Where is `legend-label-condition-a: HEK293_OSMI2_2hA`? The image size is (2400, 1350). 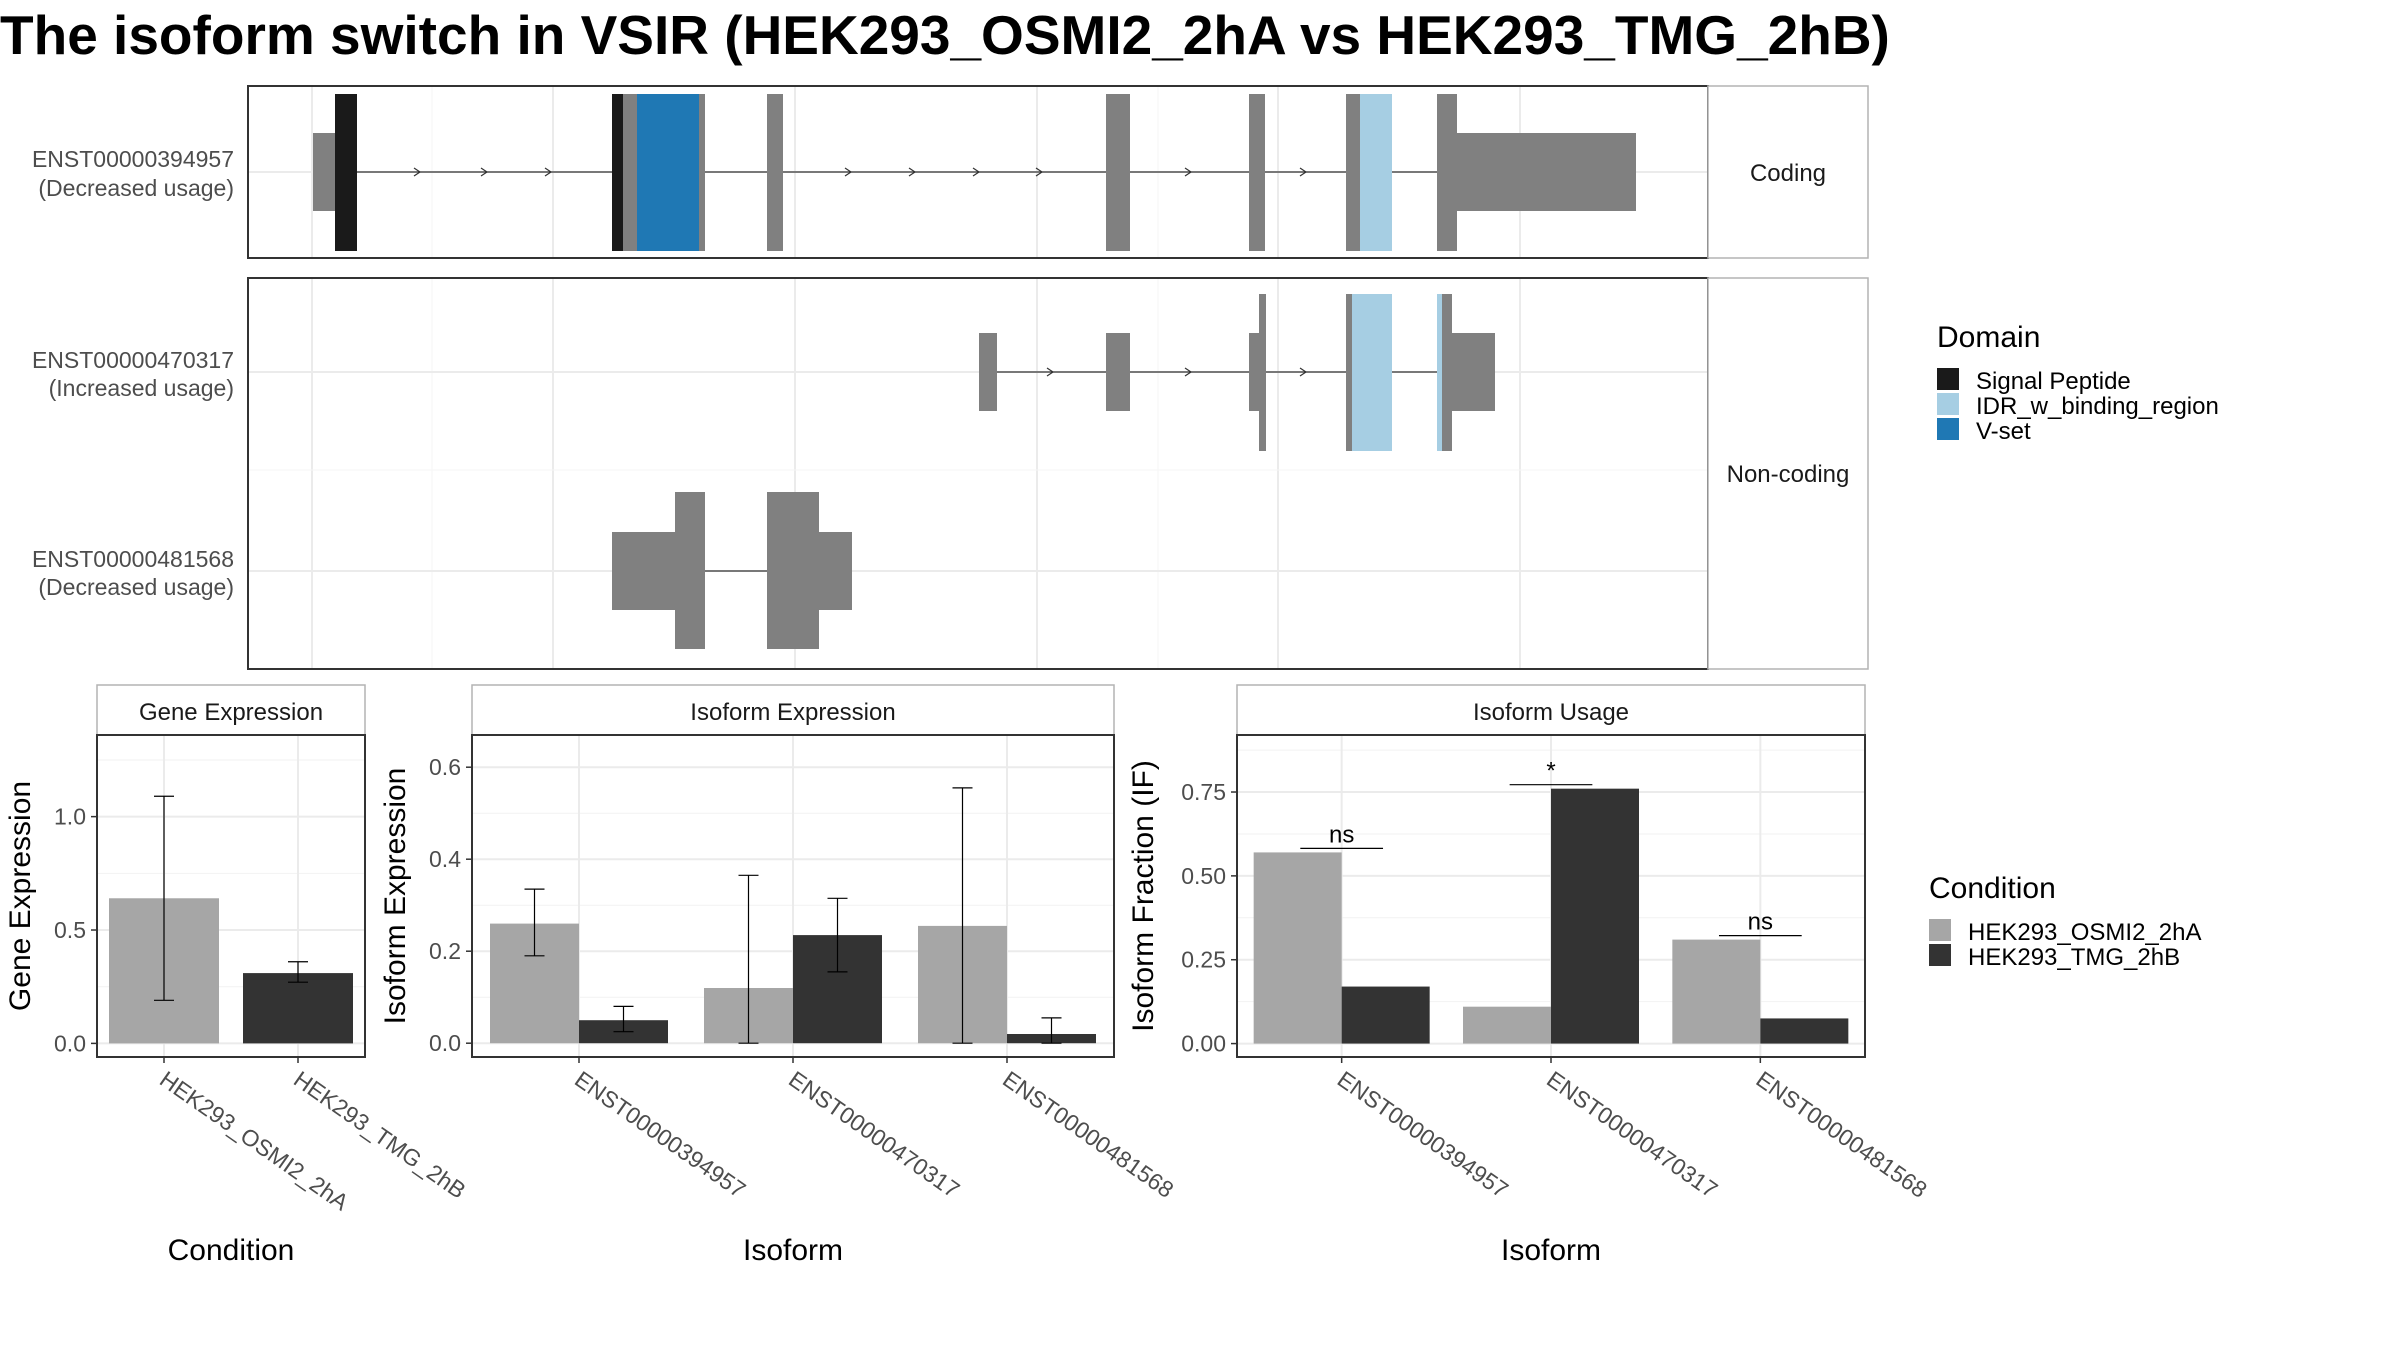
legend-label-condition-a: HEK293_OSMI2_2hA is located at coordinates (2084, 932).